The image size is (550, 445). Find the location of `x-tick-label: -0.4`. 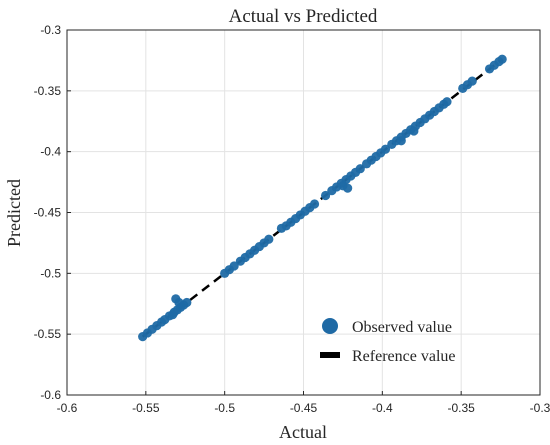

x-tick-label: -0.4 is located at coordinates (382, 408).